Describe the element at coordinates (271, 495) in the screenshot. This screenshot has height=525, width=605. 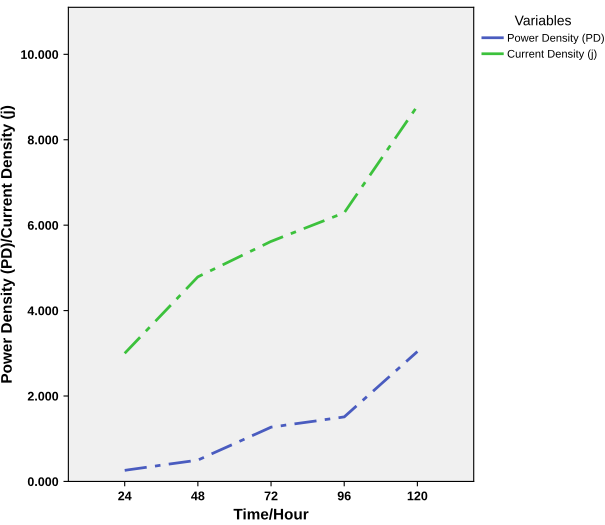
I see `x-tick-label: 72` at that location.